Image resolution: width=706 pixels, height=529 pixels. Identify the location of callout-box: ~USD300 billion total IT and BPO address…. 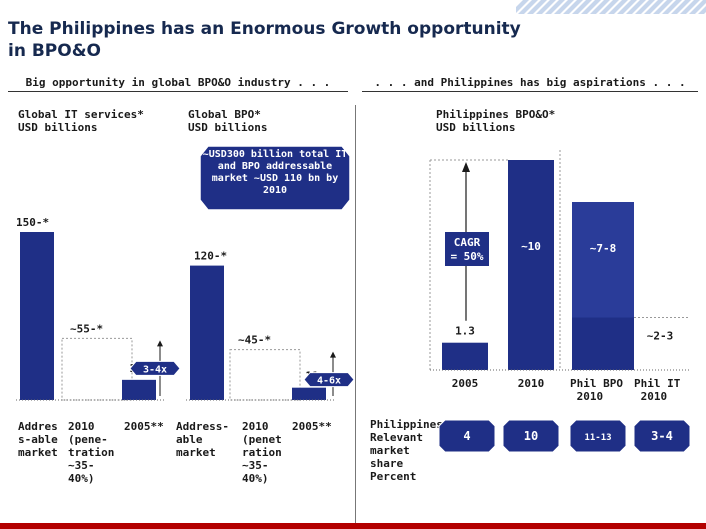
(275, 178).